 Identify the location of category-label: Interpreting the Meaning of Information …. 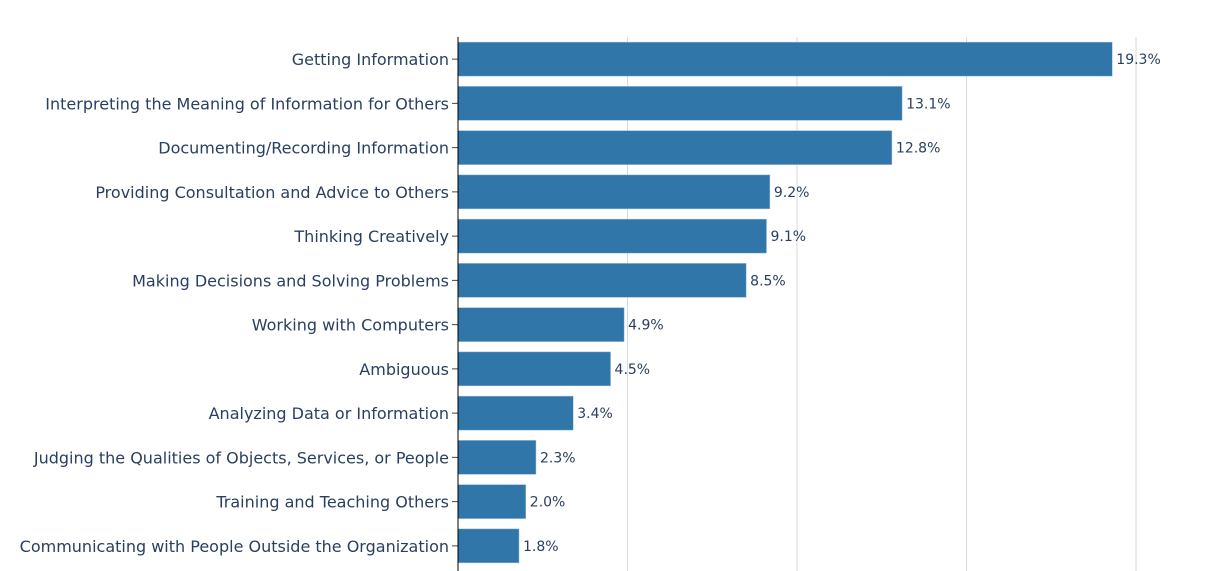
(247, 103).